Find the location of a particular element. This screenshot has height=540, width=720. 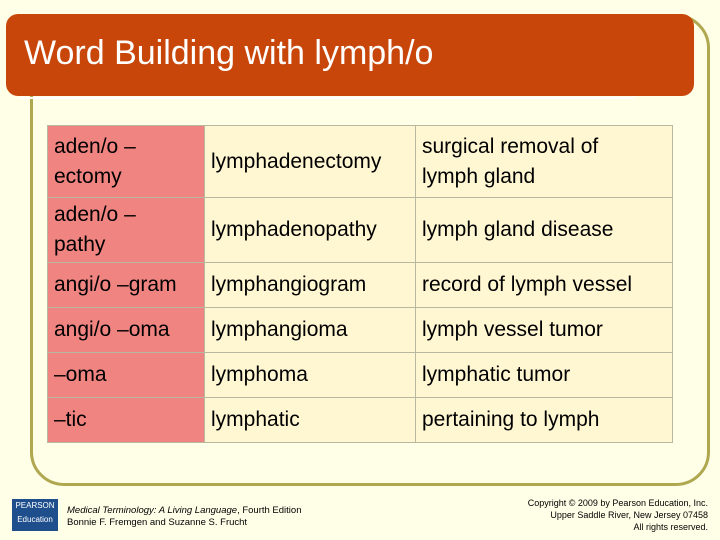

table-cell: angi/o –gram is located at coordinates (126, 285).